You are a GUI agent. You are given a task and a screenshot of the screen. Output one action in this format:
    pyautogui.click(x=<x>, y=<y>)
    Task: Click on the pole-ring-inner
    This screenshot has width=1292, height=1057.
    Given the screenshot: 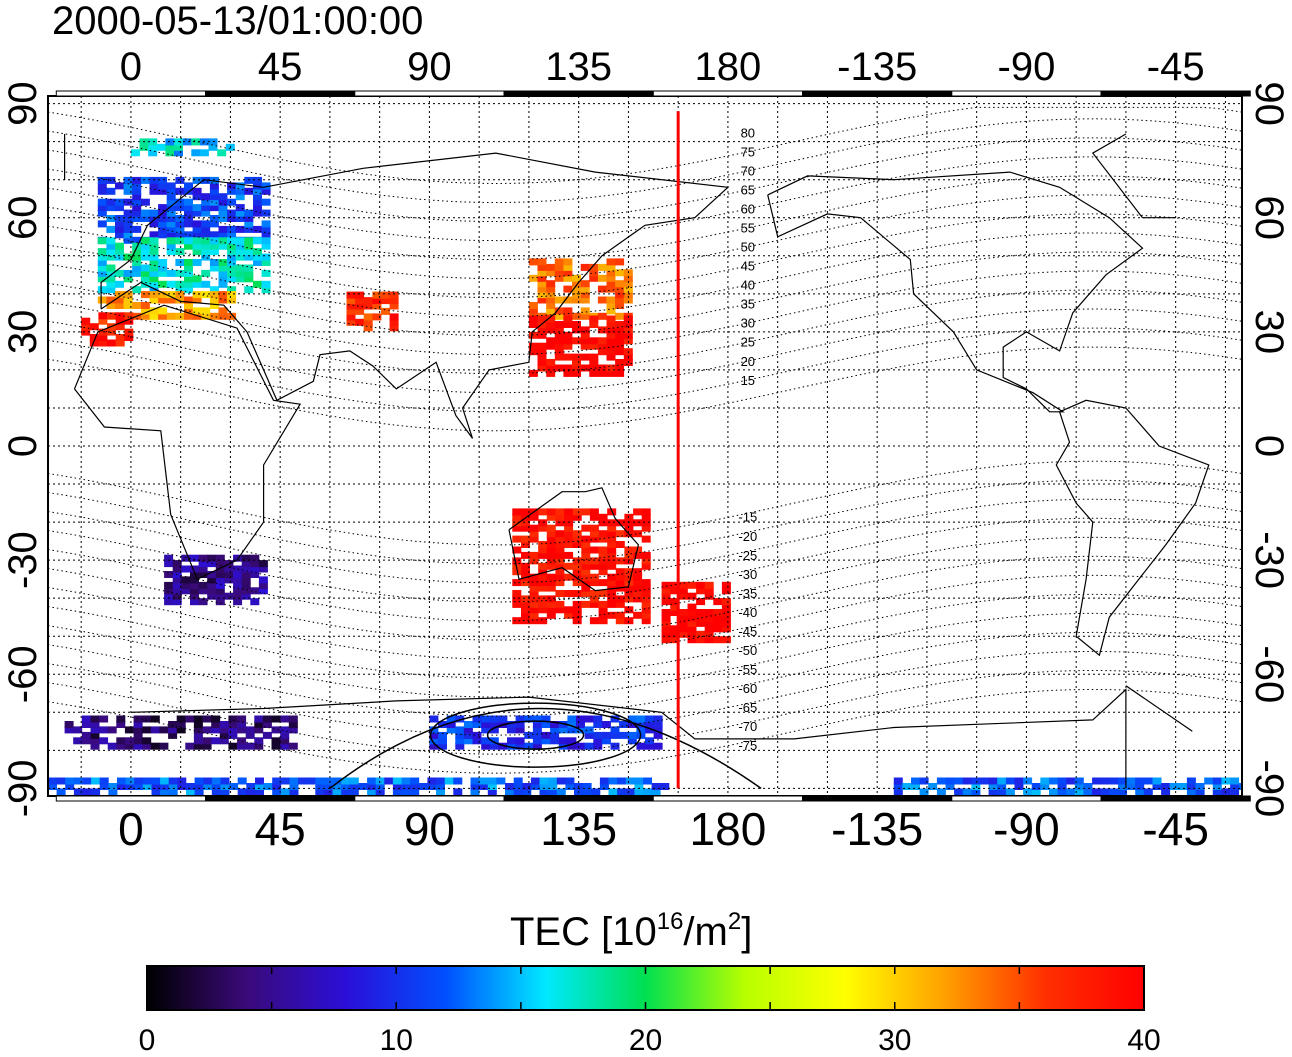 What is the action you would take?
    pyautogui.click(x=535, y=735)
    